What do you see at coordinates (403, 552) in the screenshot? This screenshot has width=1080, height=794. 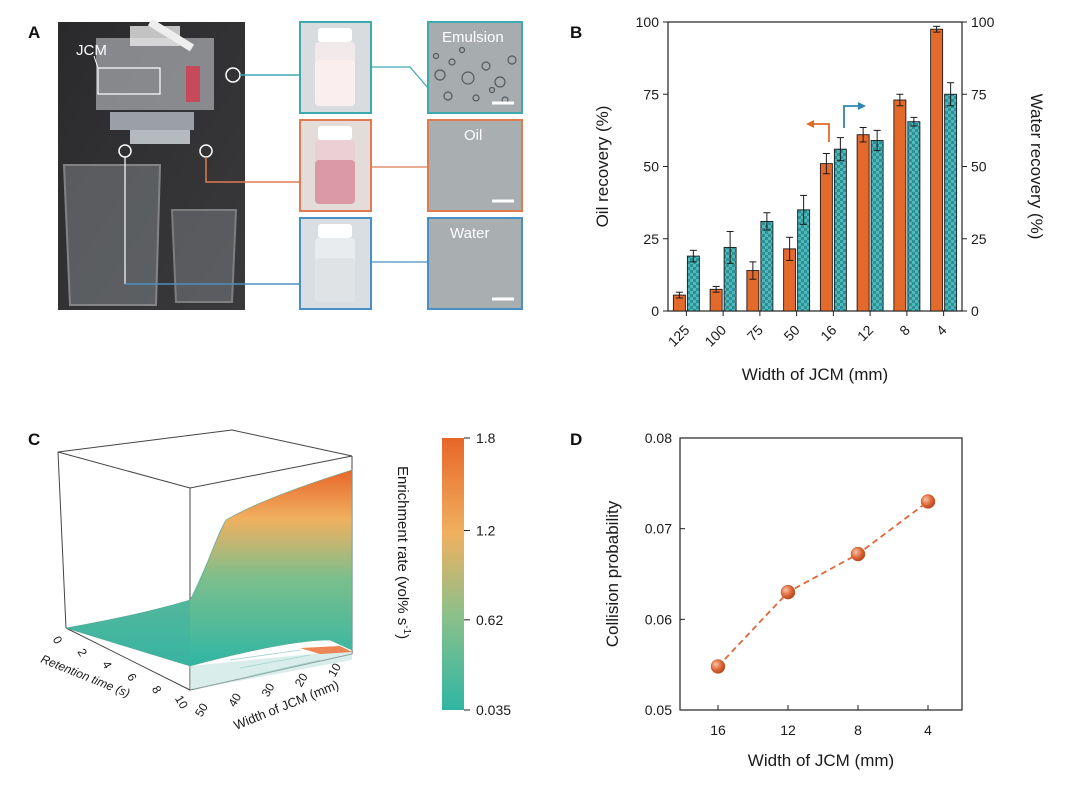 I see `colorbar-label: Enrichment rate (vol% s-1)` at bounding box center [403, 552].